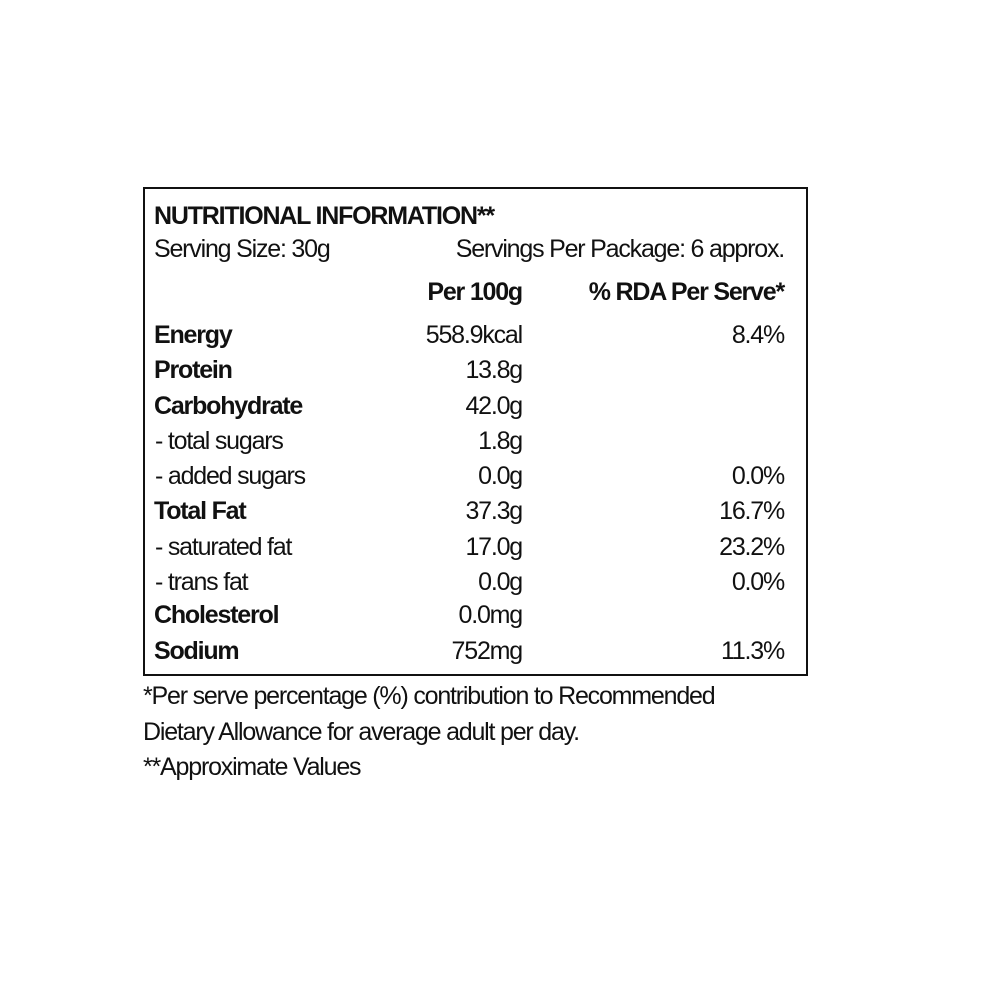 The width and height of the screenshot is (1000, 1000). What do you see at coordinates (752, 651) in the screenshot?
I see `nutrient-rda: 11.3%` at bounding box center [752, 651].